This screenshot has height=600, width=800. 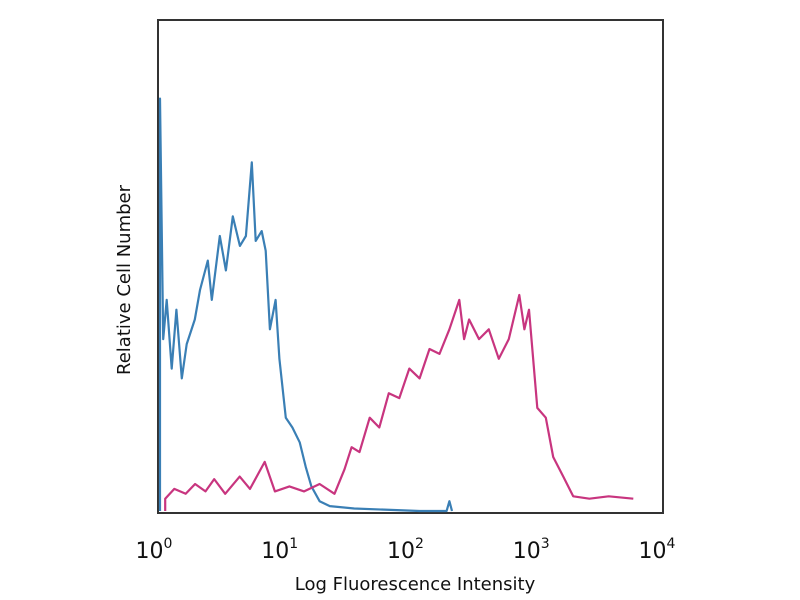 I want to click on x-tick-label: 100, so click(x=154, y=550).